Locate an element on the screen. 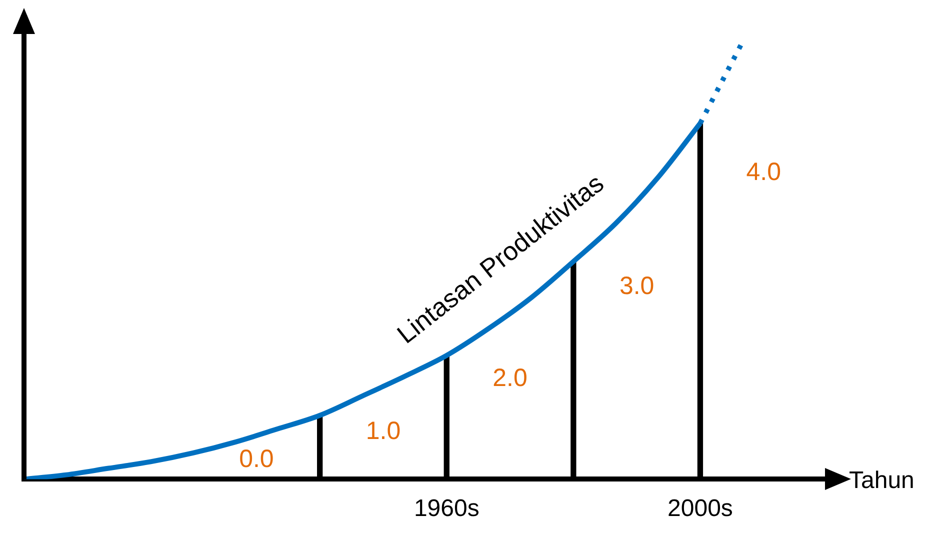 This screenshot has width=930, height=548. annotation: 4.0 is located at coordinates (763, 172).